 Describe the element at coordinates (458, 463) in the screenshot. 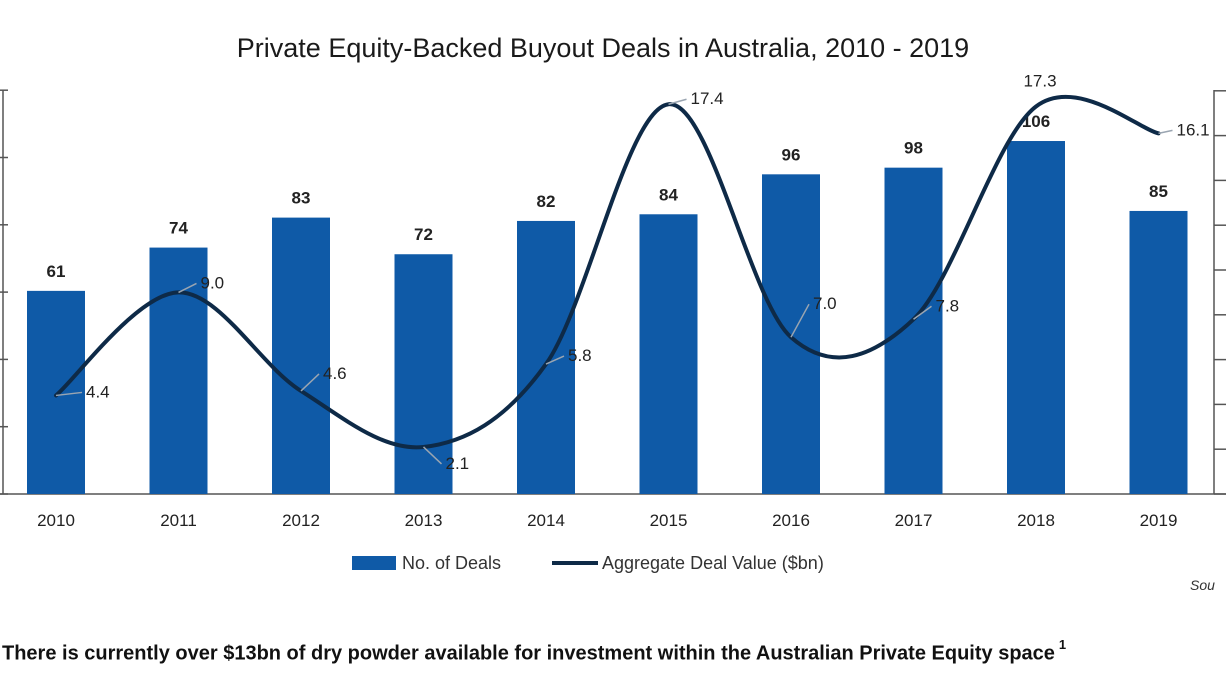

I see `line-value-label-2013: 2.1` at that location.